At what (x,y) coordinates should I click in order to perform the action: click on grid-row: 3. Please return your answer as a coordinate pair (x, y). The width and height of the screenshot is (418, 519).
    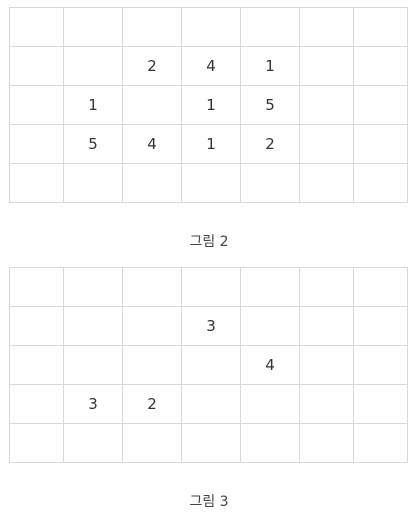
    Looking at the image, I should click on (208, 326).